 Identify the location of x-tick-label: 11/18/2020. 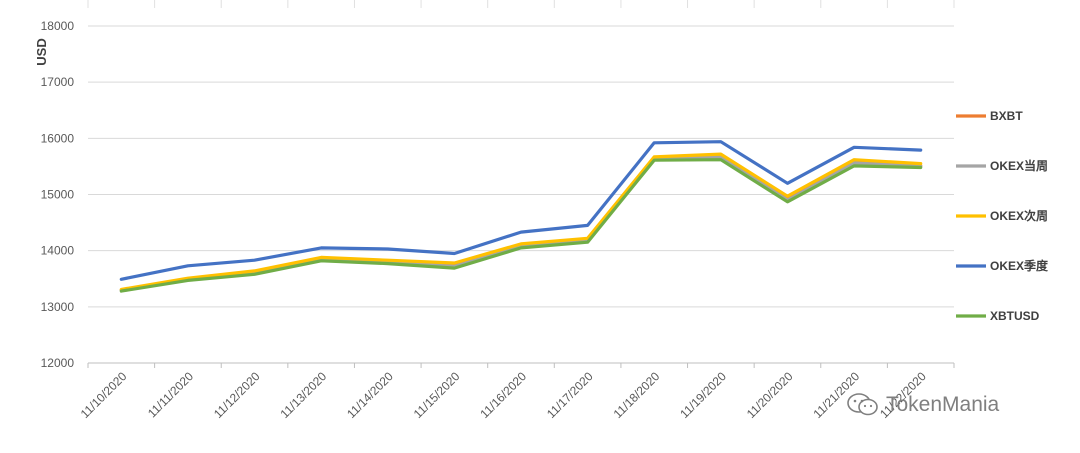
(637, 395).